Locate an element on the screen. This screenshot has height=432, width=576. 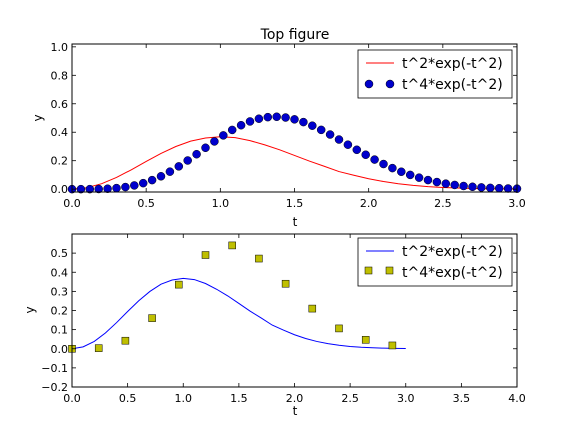
y-tick-label: 0.1 is located at coordinates (60, 330).